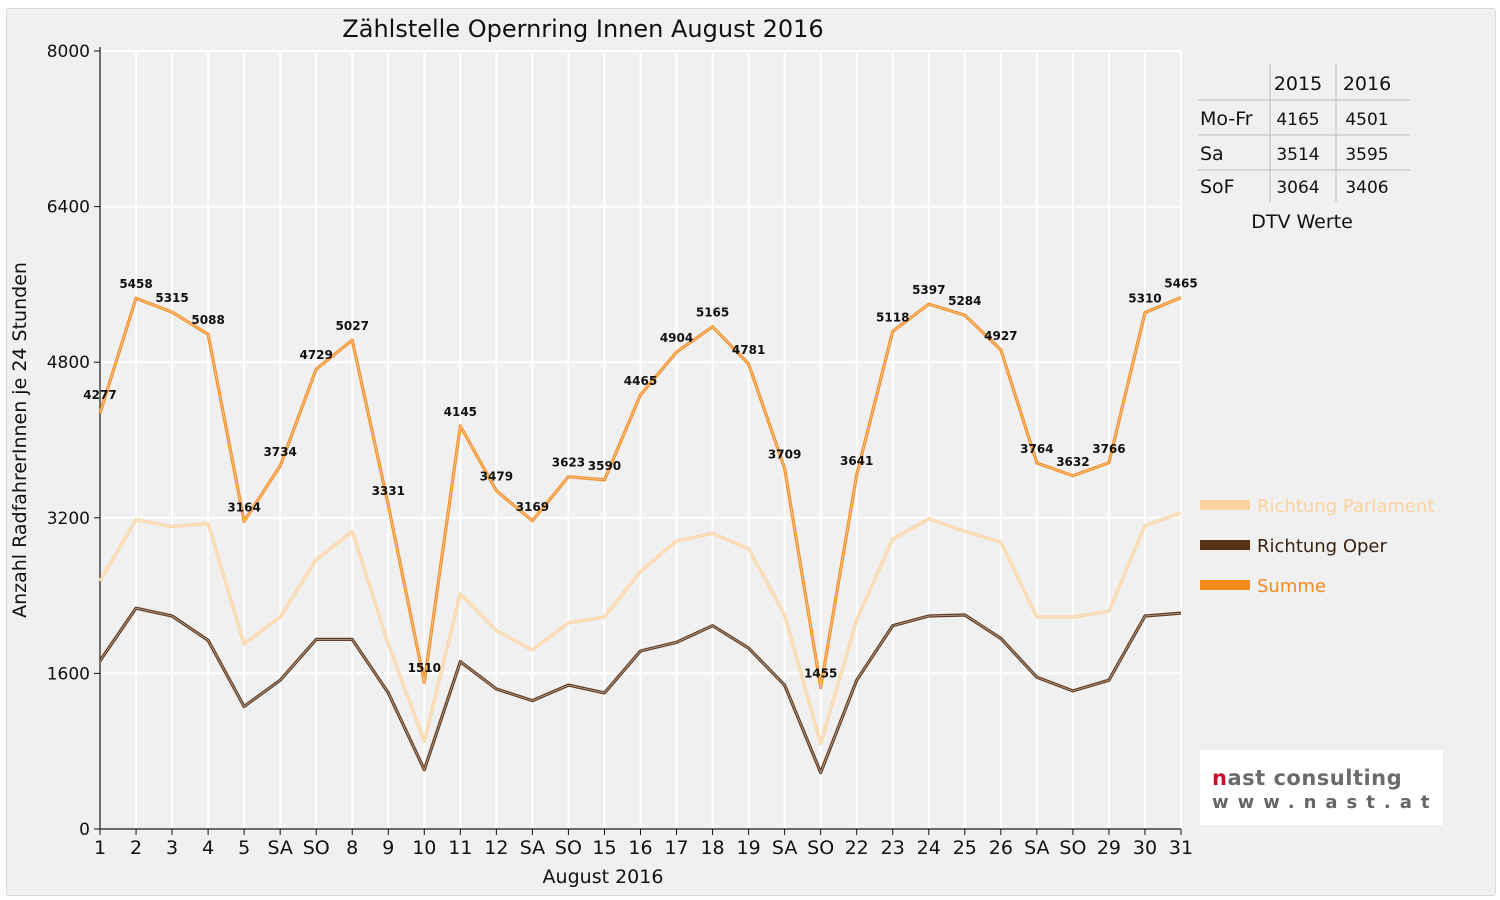  Describe the element at coordinates (1314, 778) in the screenshot. I see `logo-rest: ast consulting` at that location.